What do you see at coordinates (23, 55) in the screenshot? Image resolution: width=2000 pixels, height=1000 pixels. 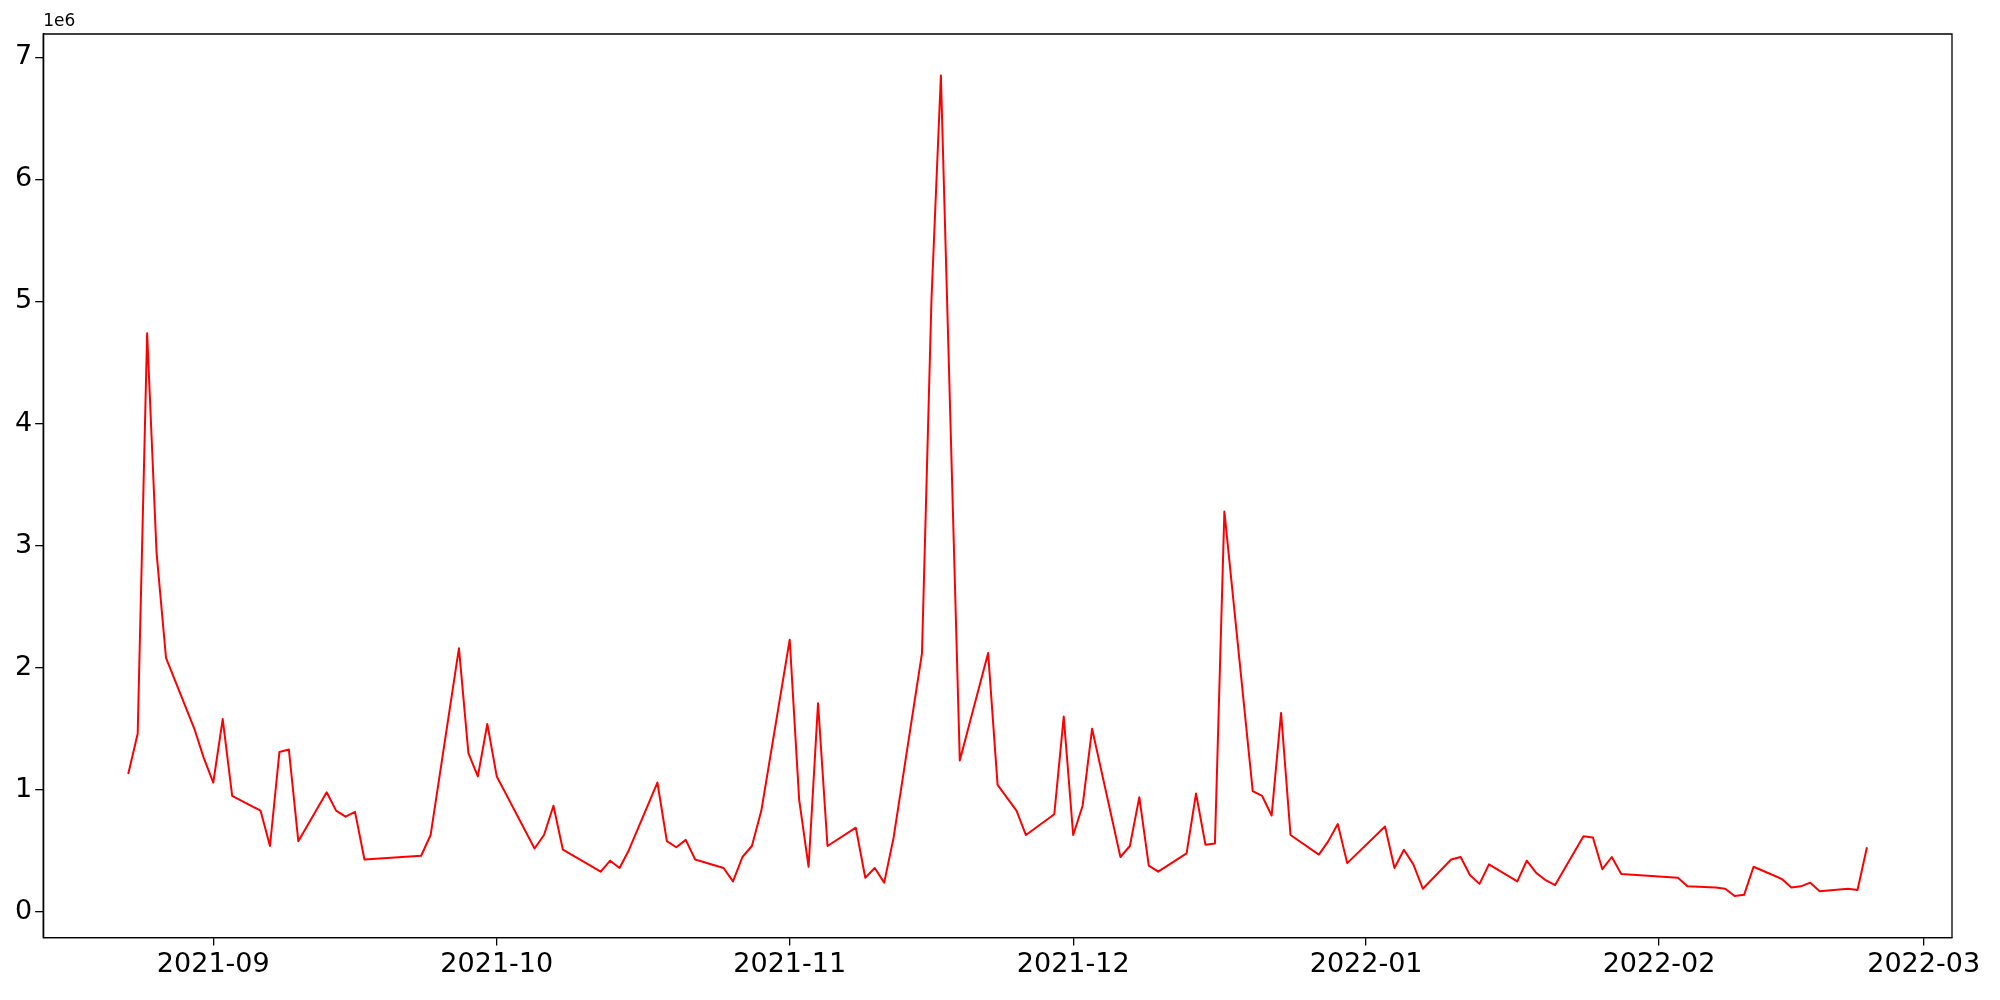 I see `y-tick-label: 7` at bounding box center [23, 55].